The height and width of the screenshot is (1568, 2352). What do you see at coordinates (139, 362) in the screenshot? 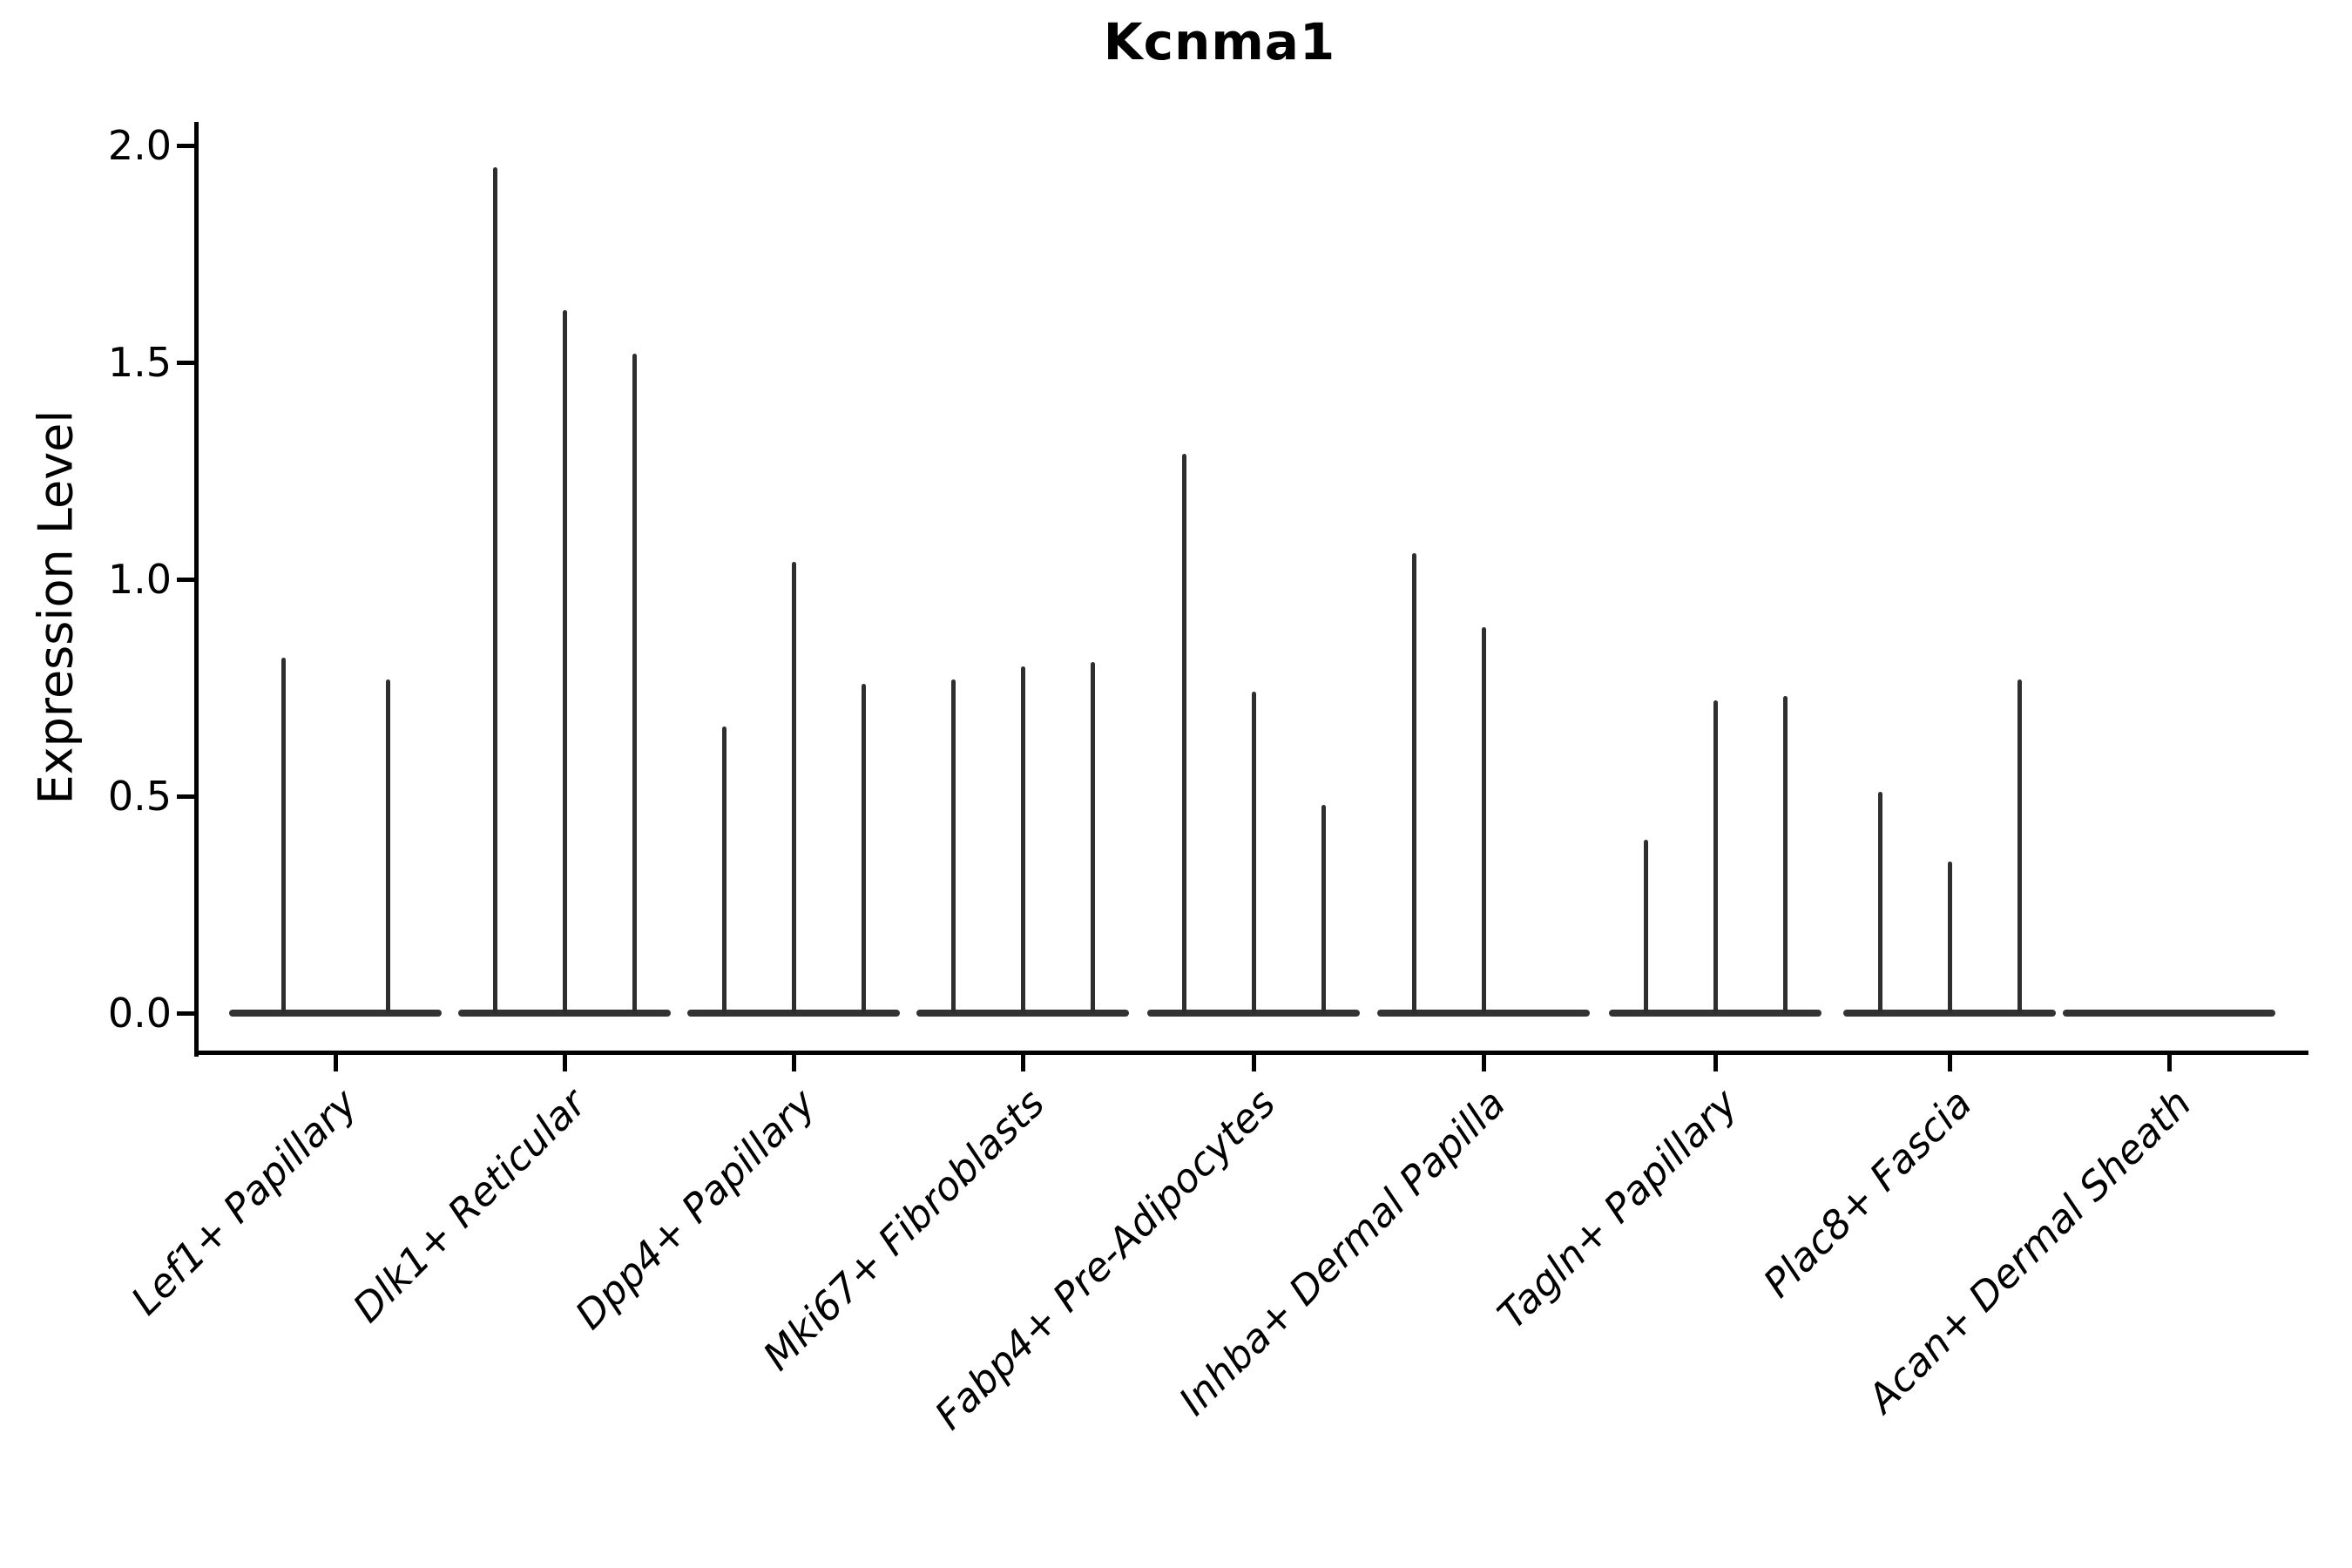
I see `y-tick-label: 1.5` at bounding box center [139, 362].